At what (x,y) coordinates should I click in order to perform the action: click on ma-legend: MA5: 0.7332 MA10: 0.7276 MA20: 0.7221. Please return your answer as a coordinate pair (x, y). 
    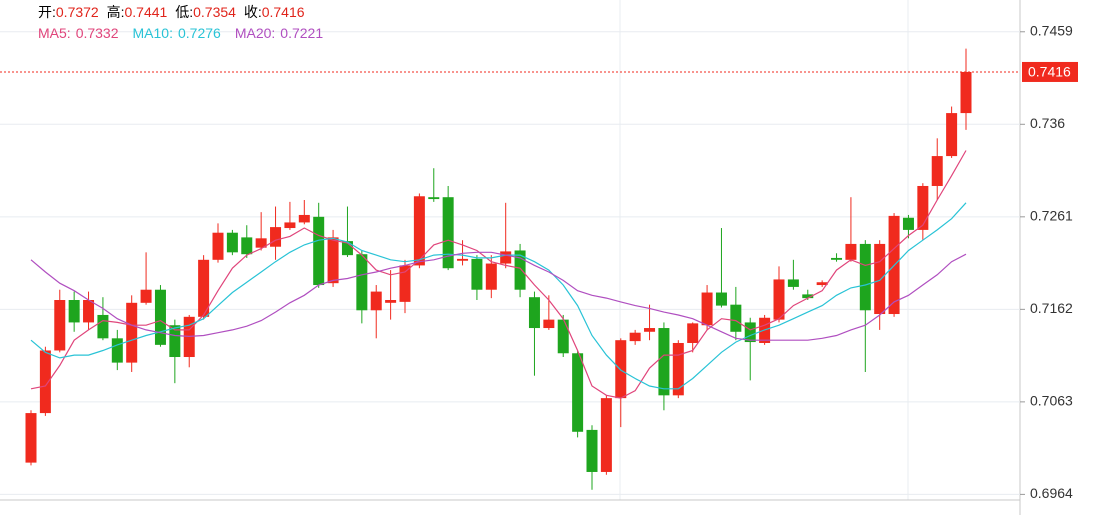
    Looking at the image, I should click on (180, 33).